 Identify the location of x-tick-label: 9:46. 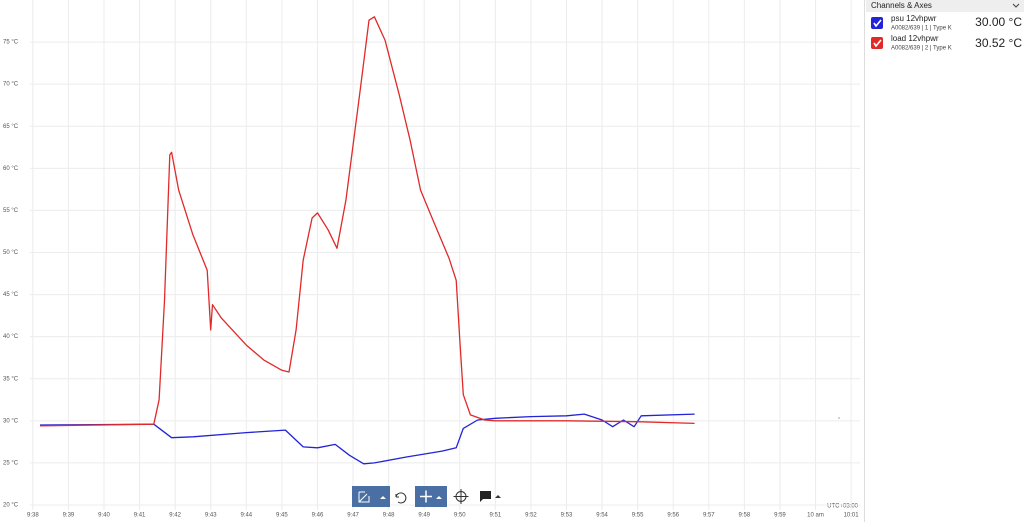
(318, 516).